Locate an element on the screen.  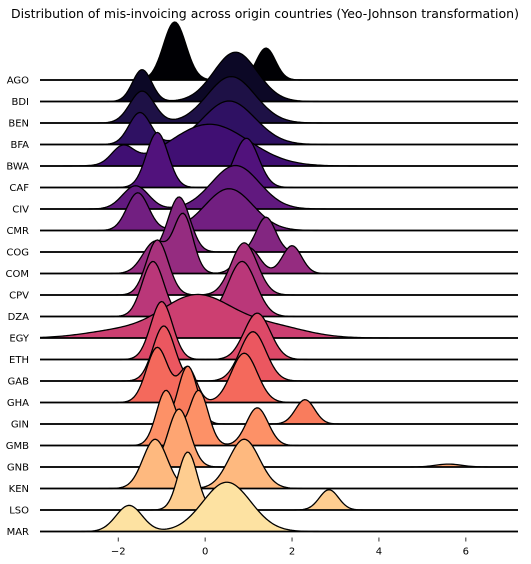
x-tick-label: 2 is located at coordinates (292, 552).